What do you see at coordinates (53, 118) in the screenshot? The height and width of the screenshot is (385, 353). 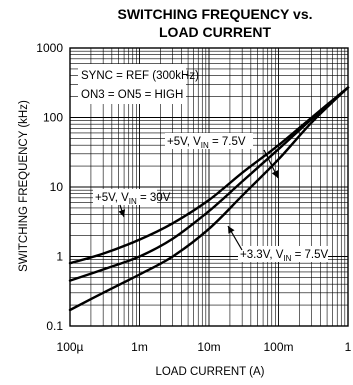 I see `y-tick-label: 100` at bounding box center [53, 118].